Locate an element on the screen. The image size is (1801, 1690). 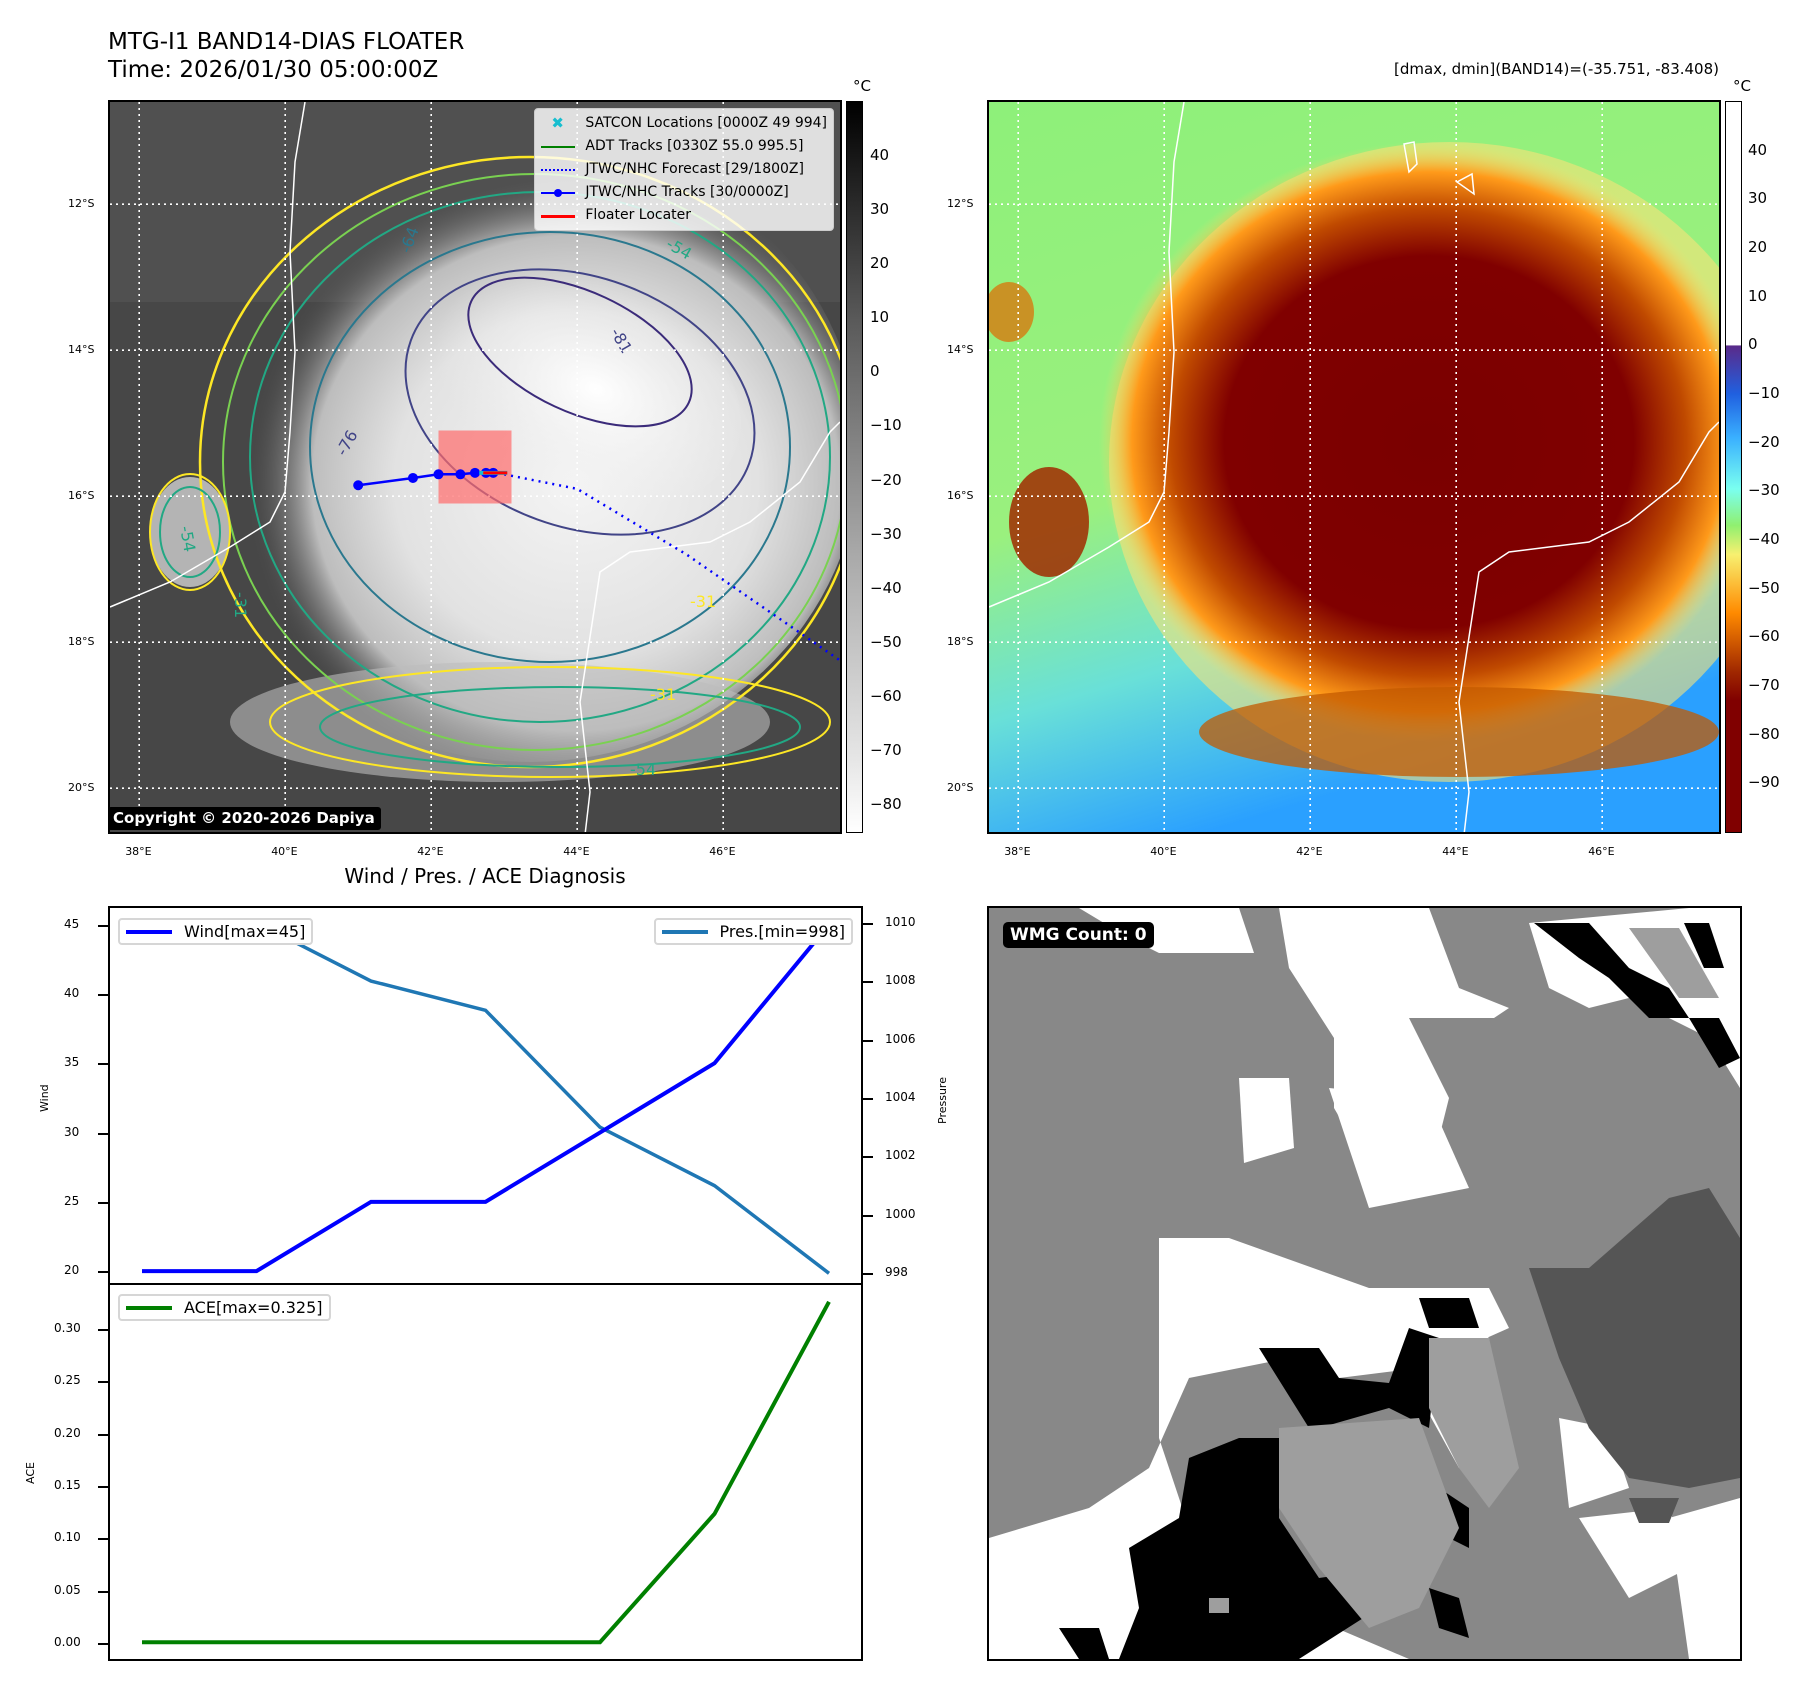
ace-canvas is located at coordinates (486, 1472).